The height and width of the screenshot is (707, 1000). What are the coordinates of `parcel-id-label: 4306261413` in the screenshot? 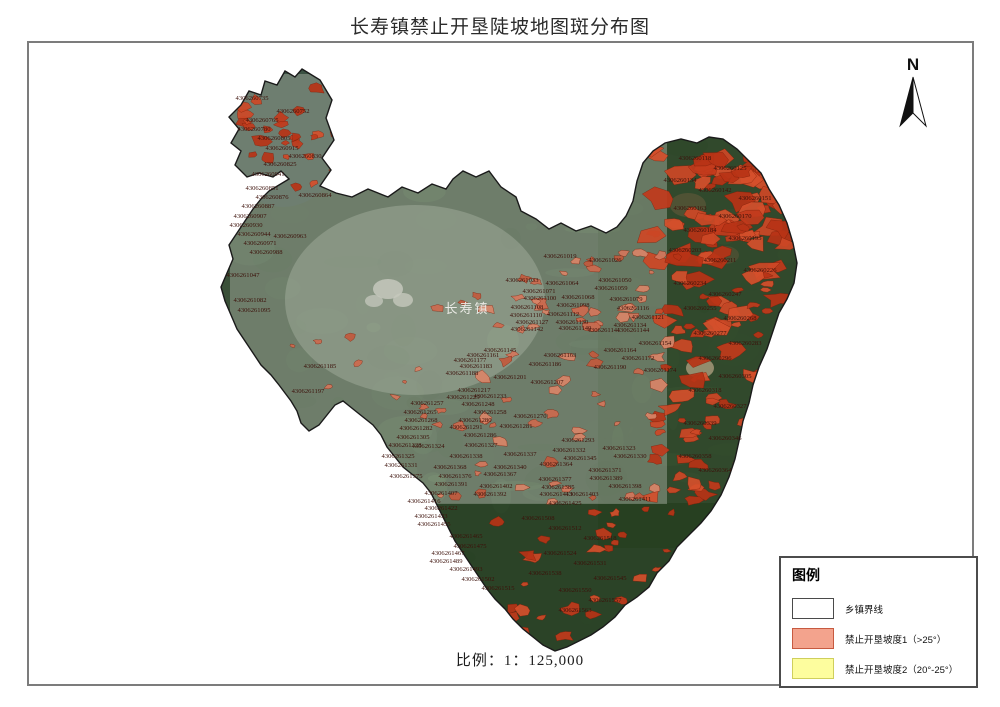 It's located at (557, 494).